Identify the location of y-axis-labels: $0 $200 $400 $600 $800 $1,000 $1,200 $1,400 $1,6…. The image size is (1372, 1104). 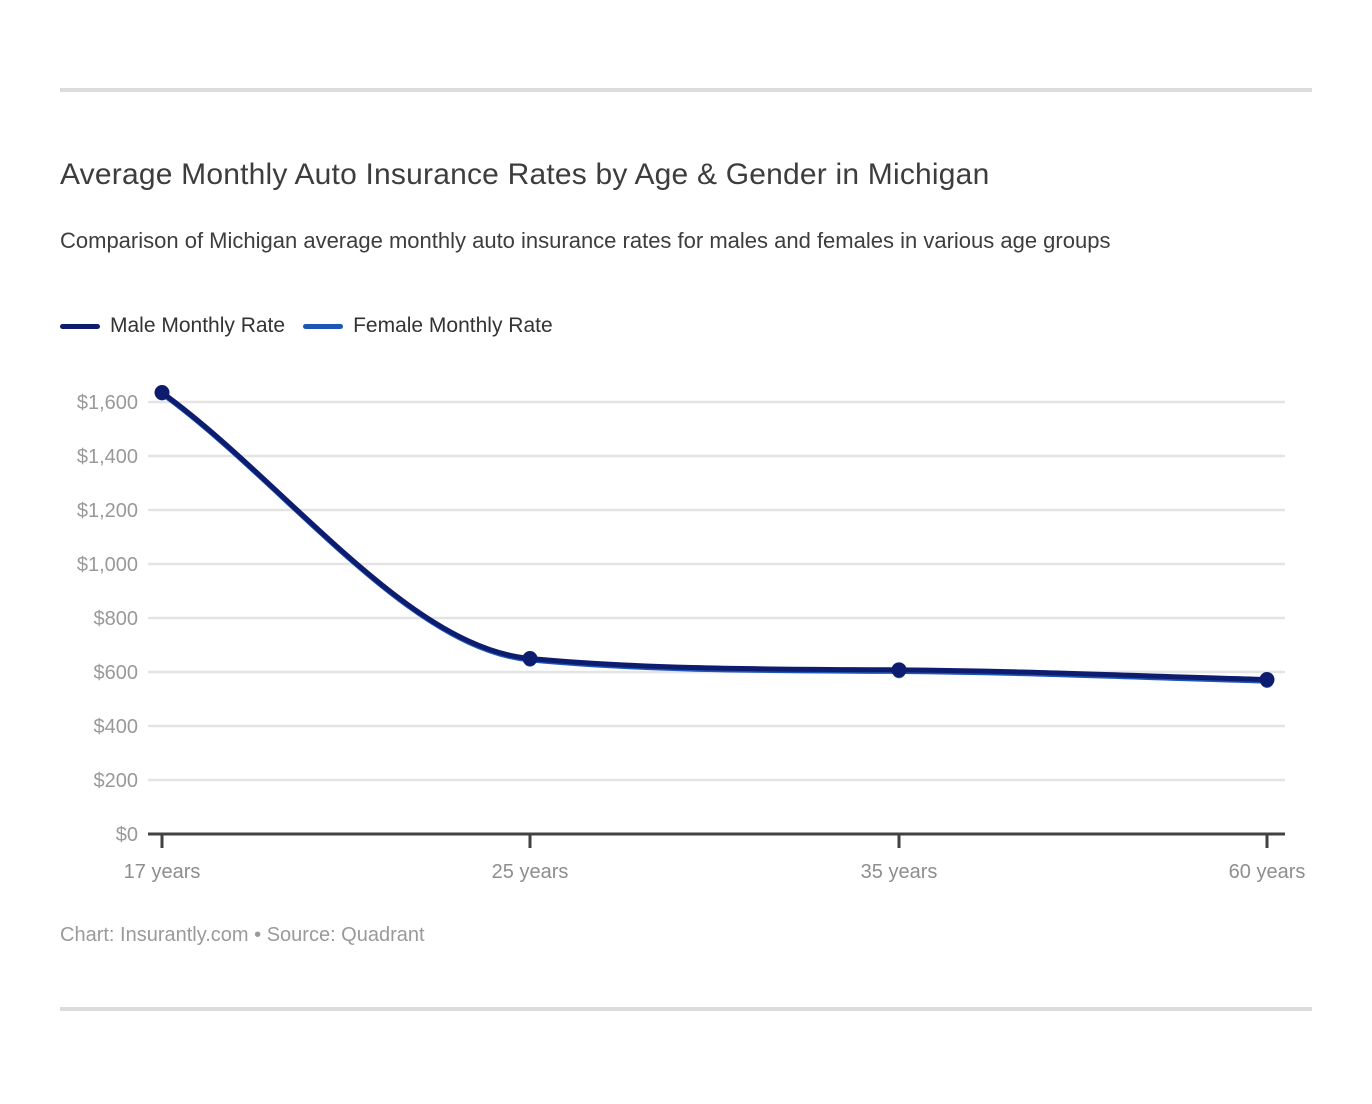
(107, 619).